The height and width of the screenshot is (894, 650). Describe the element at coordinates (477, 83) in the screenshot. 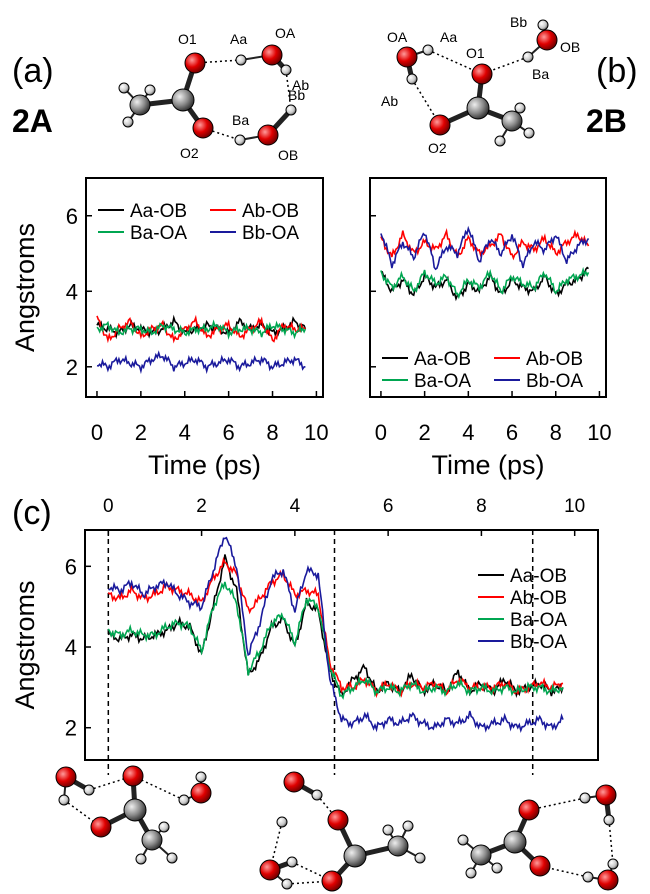

I see `molecule-2B` at that location.